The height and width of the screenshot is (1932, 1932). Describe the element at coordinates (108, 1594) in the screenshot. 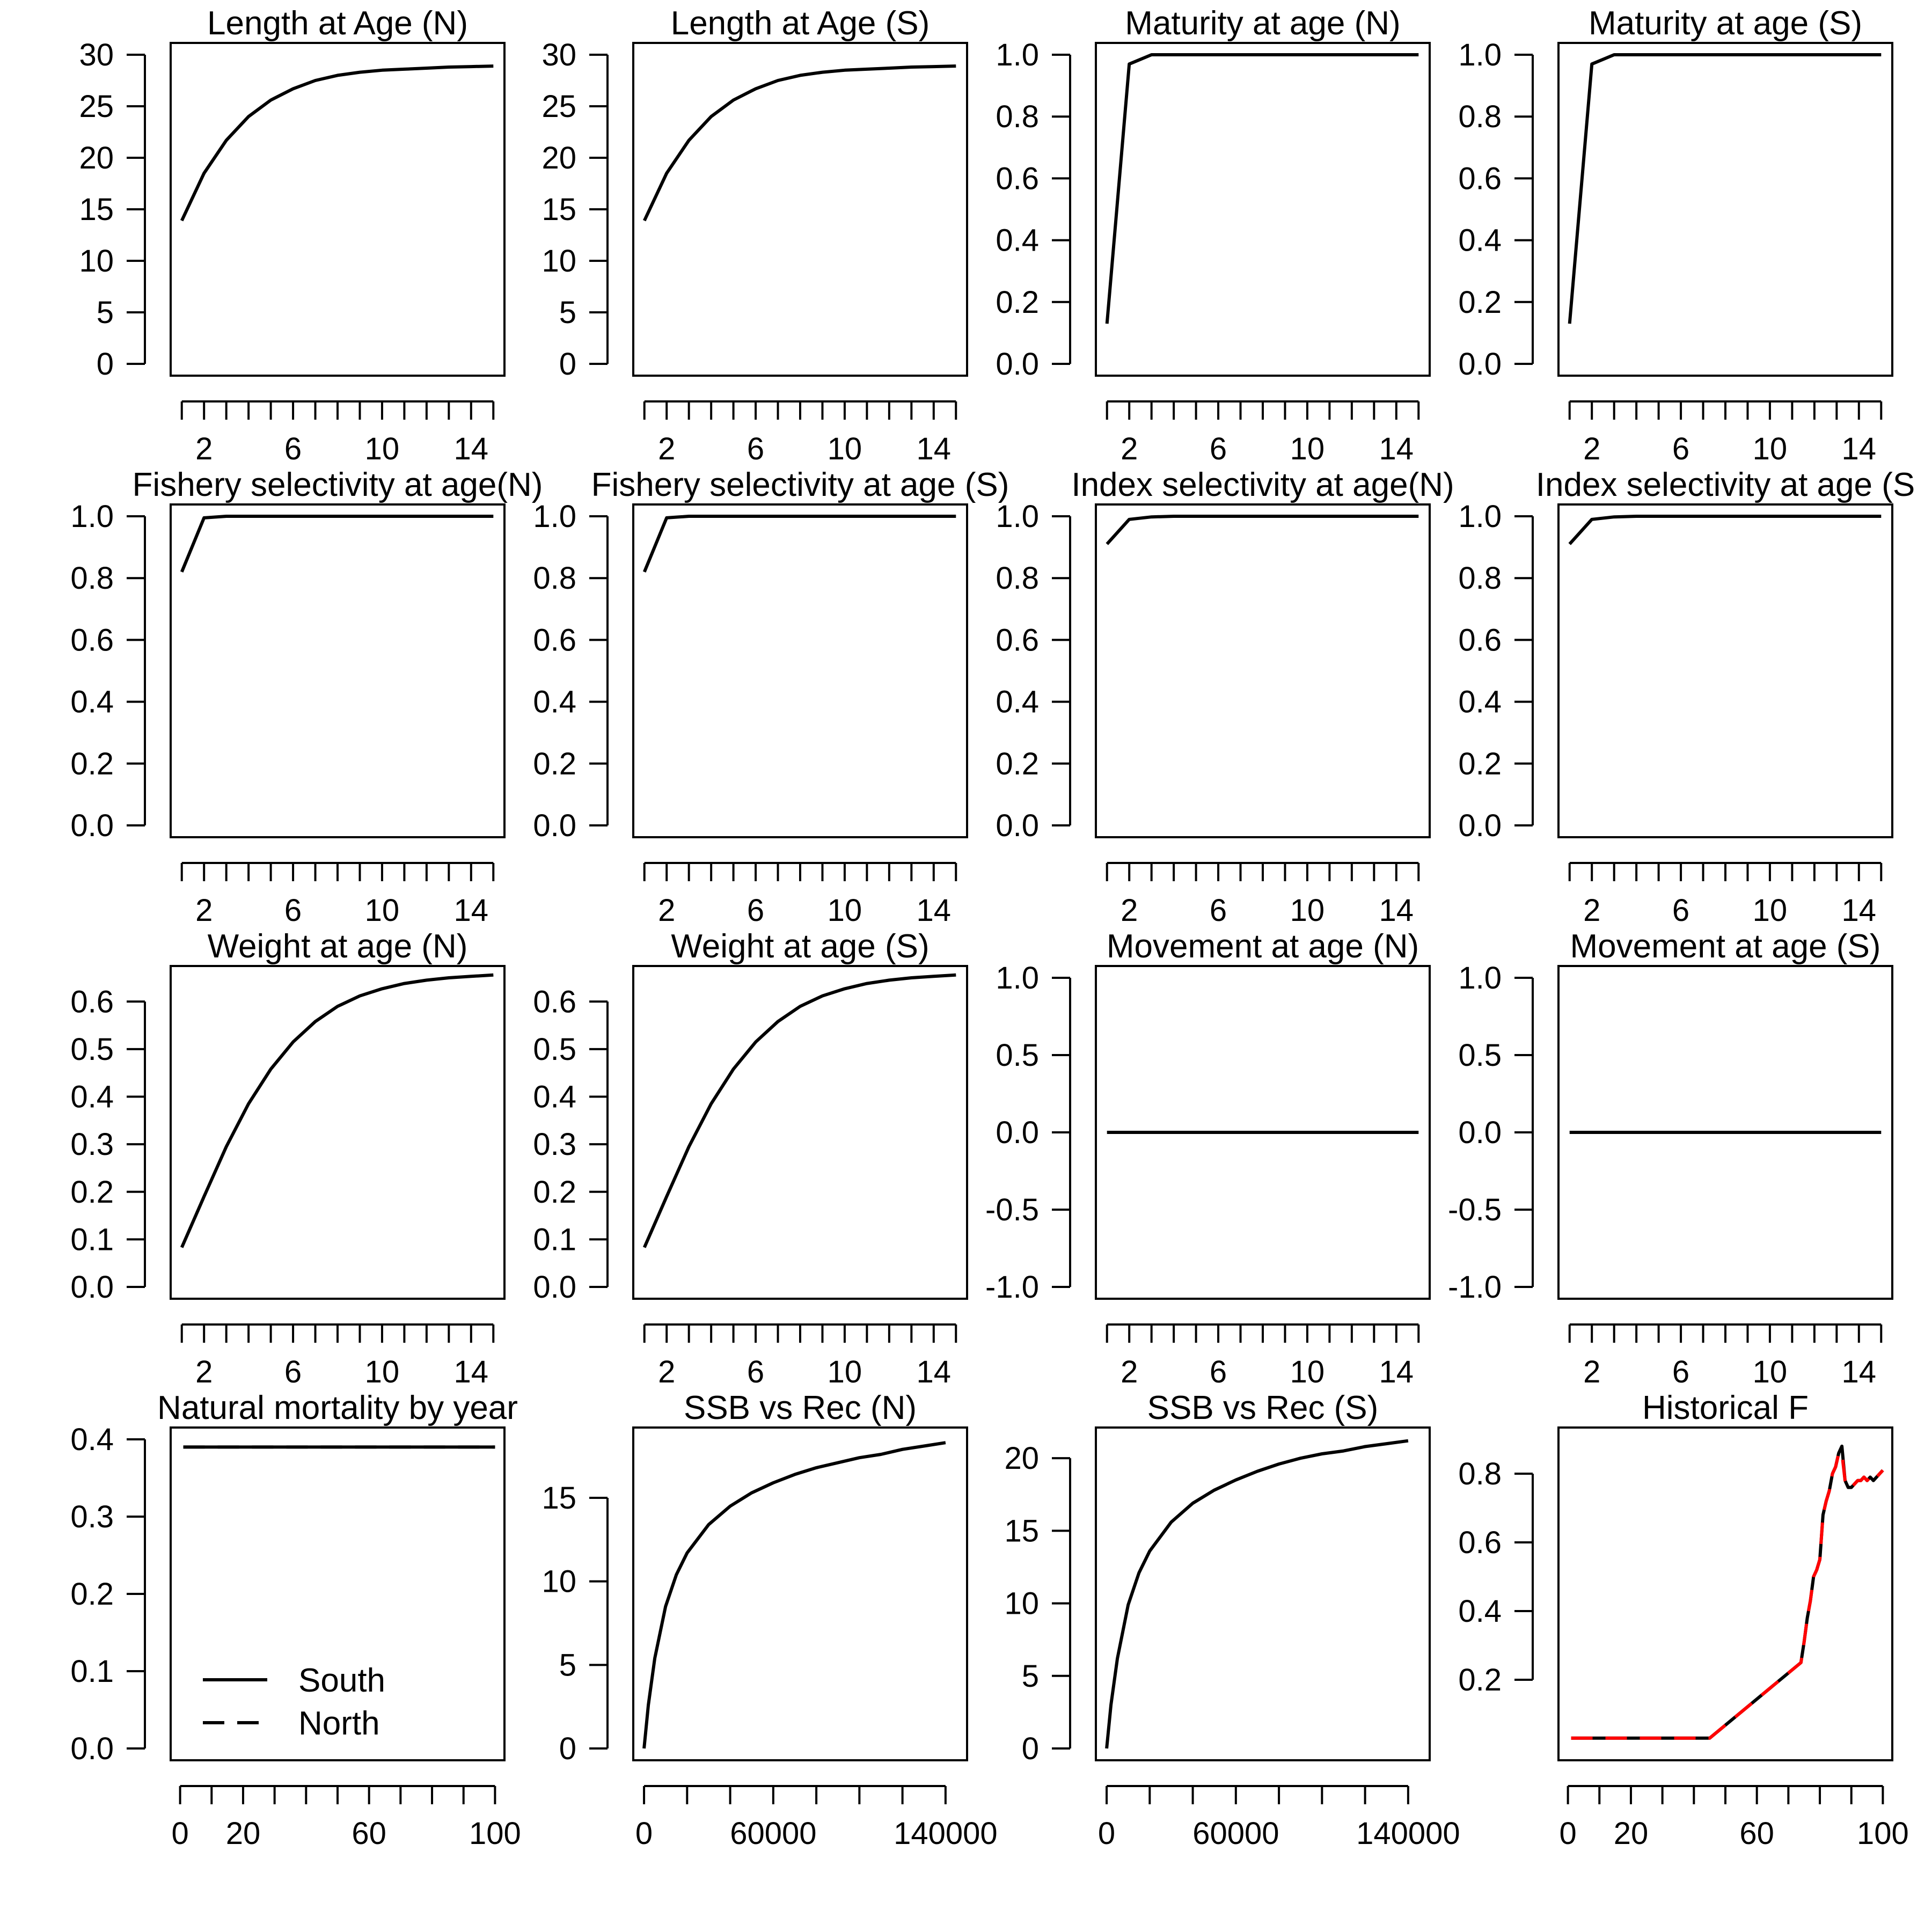

I see `y-axis: 0.0 0.1 0.2 0.3 0.4` at that location.